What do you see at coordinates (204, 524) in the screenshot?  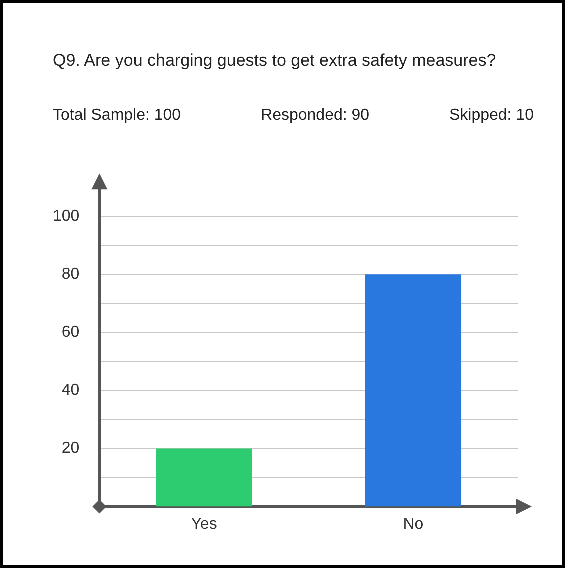 I see `x-tick-label: Yes` at bounding box center [204, 524].